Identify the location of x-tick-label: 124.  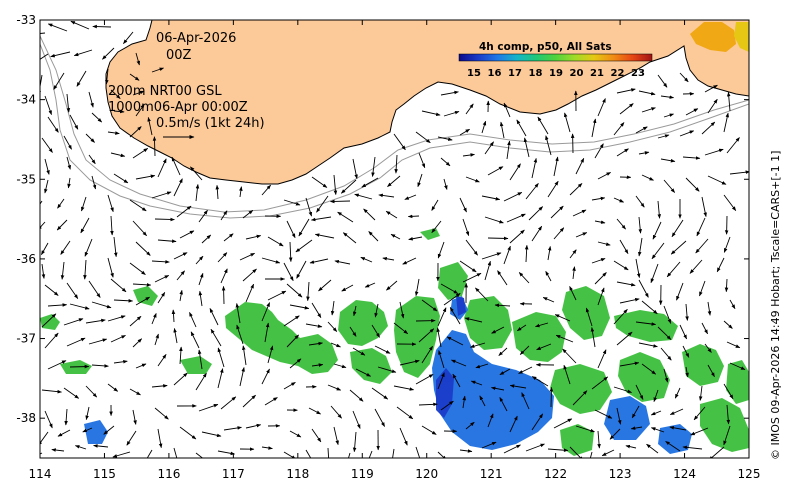
(684, 474).